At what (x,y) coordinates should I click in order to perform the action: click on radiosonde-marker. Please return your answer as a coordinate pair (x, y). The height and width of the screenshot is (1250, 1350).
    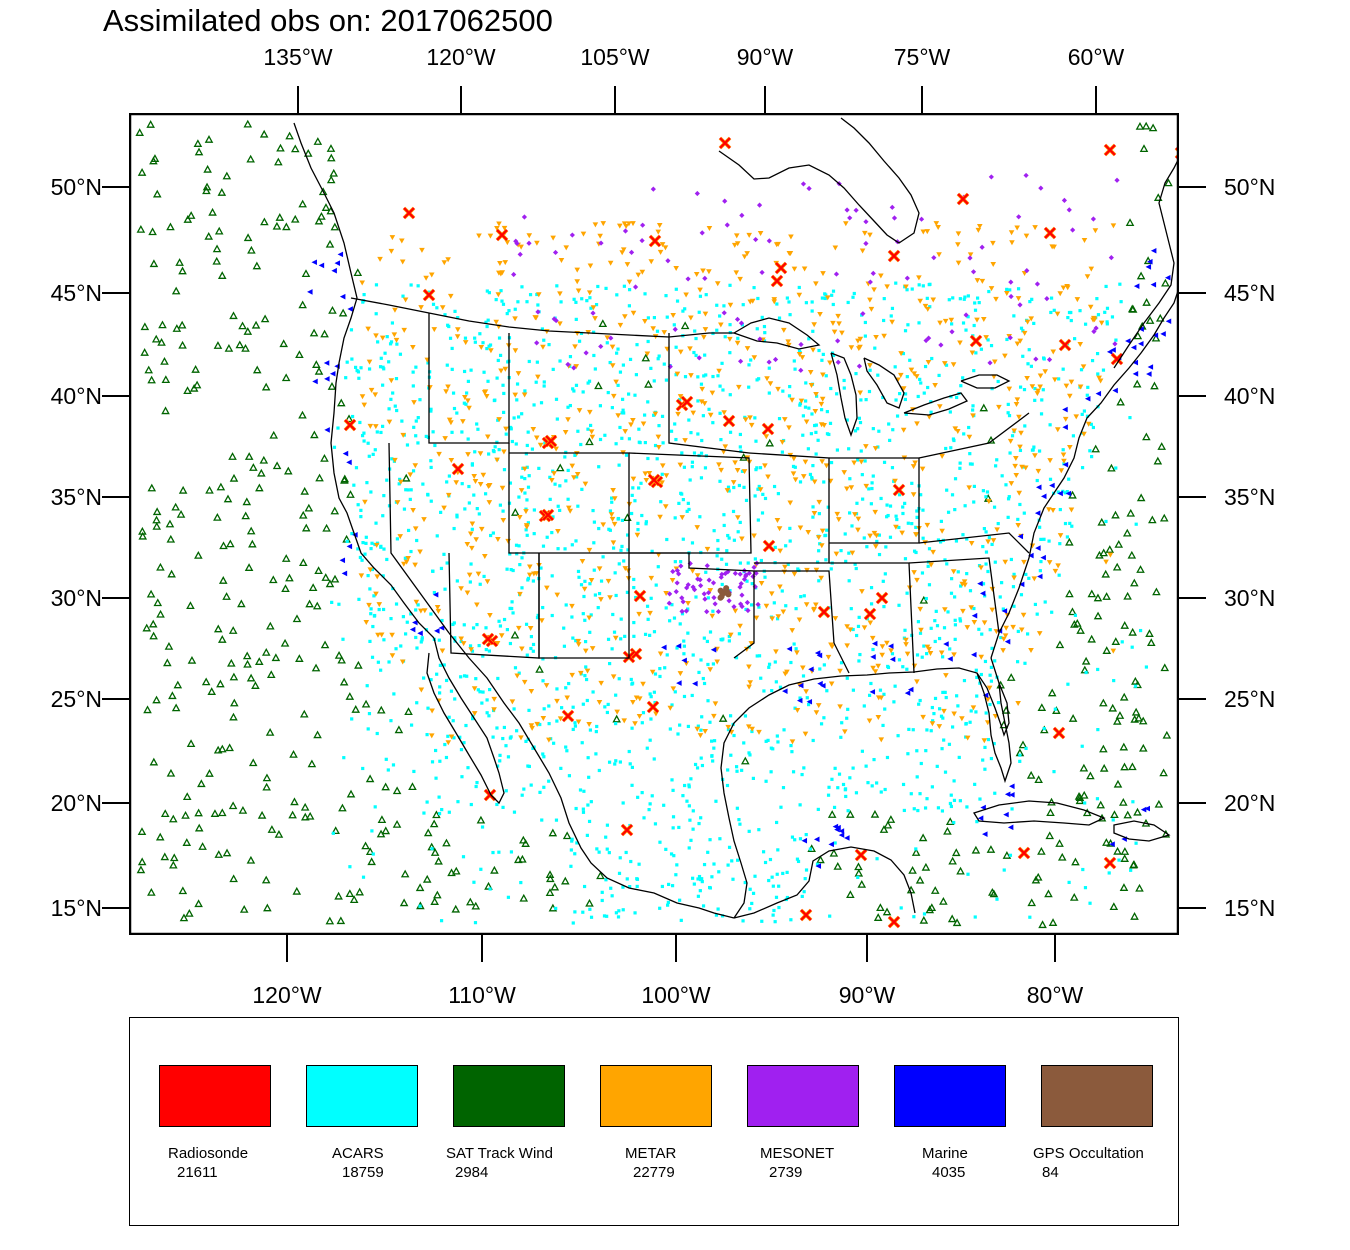
    Looking at the image, I should click on (729, 421).